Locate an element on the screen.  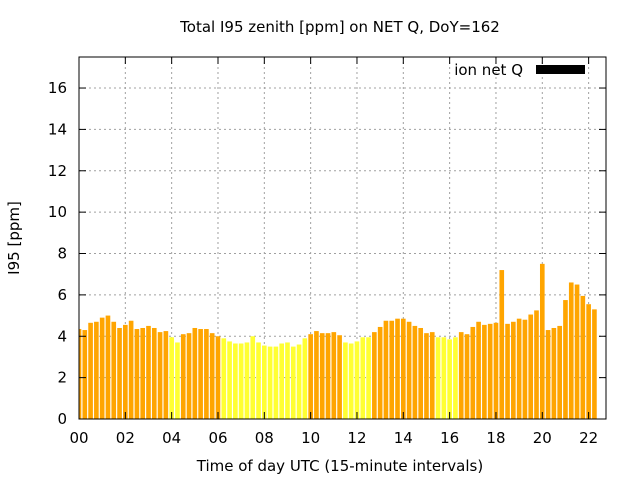
y-tick-label: 4 is located at coordinates (62, 336).